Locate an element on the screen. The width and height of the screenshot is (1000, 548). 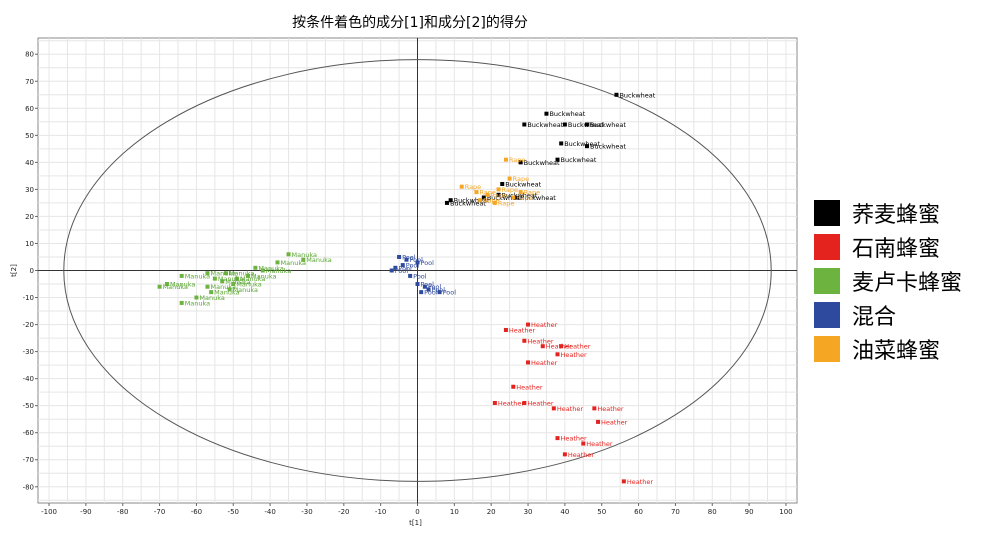
legend-label: 石南蜂蜜 is located at coordinates (896, 249).